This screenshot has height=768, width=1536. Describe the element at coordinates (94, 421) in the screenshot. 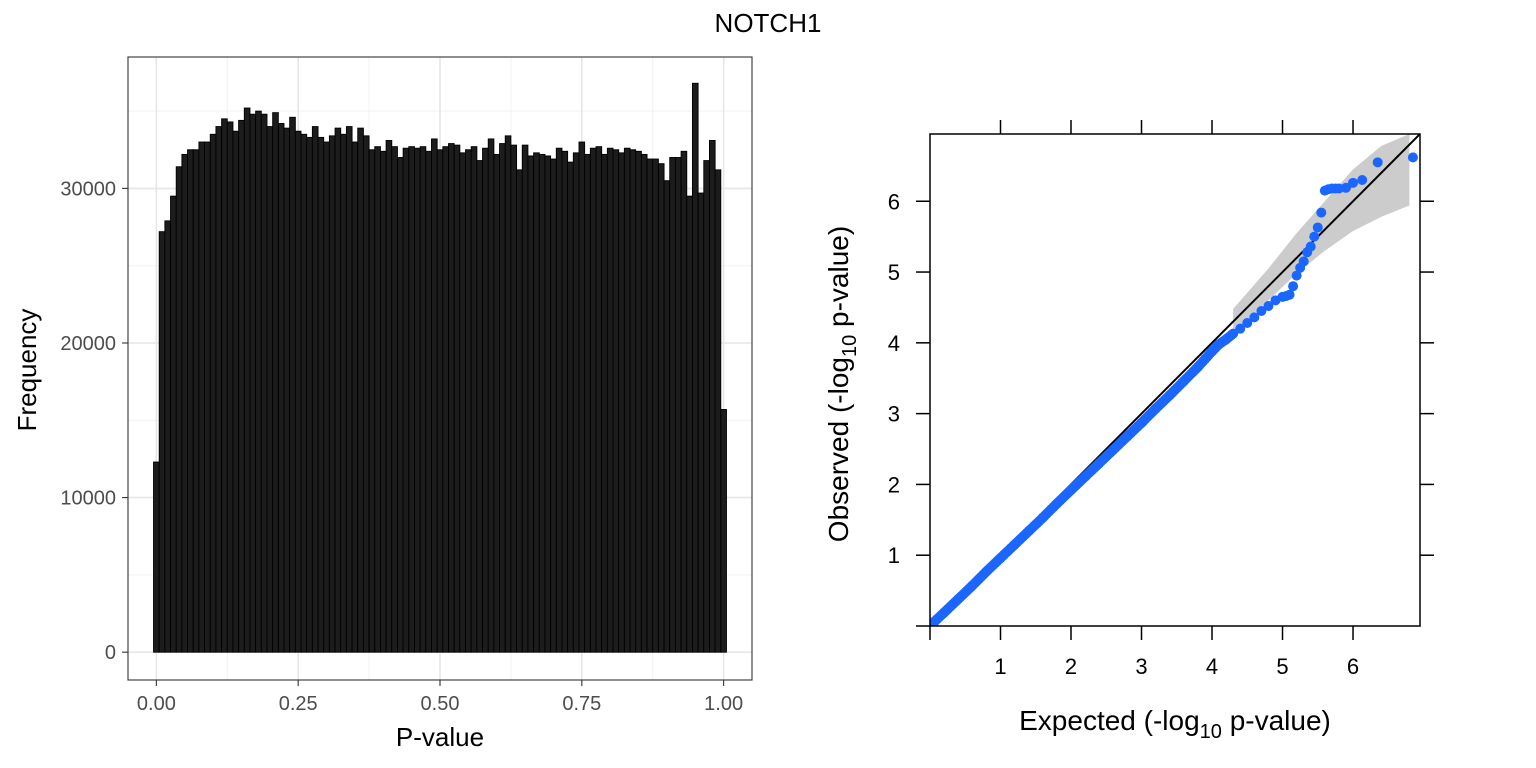

I see `histogram-y-ticks: 0 10000 20000 30000` at that location.